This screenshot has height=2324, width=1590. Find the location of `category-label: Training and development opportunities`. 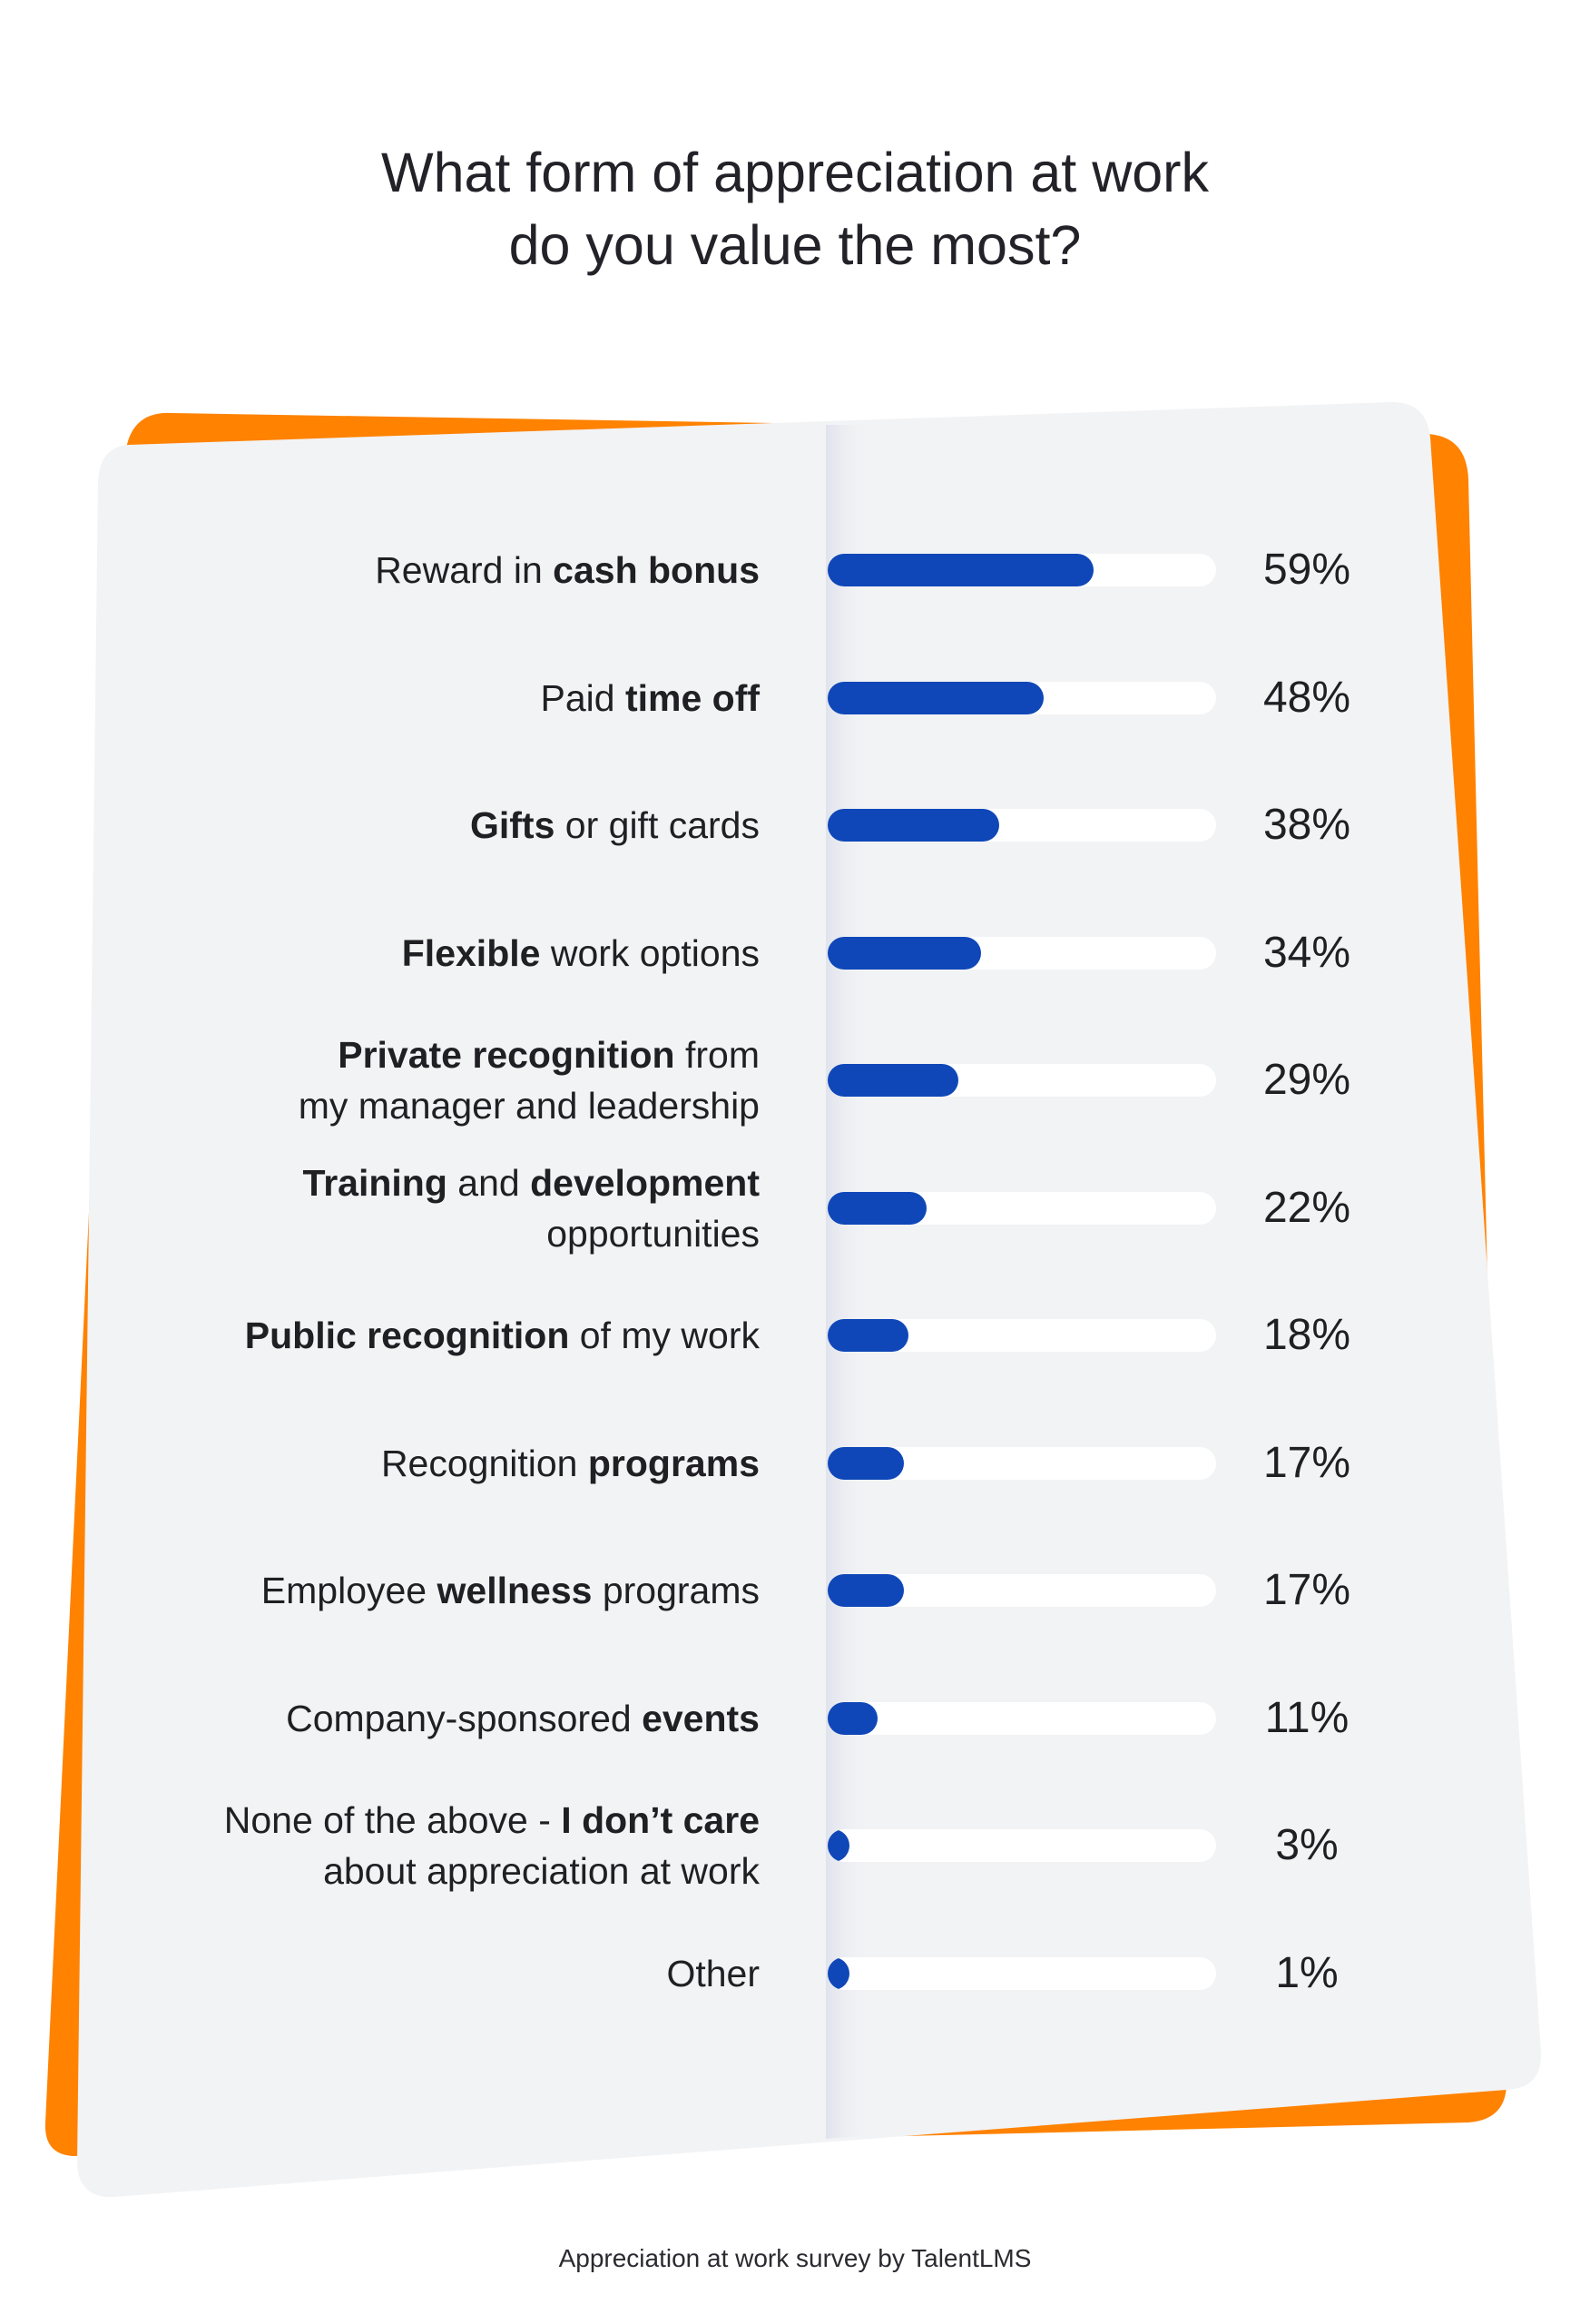

category-label: Training and development opportunities is located at coordinates (531, 1208).